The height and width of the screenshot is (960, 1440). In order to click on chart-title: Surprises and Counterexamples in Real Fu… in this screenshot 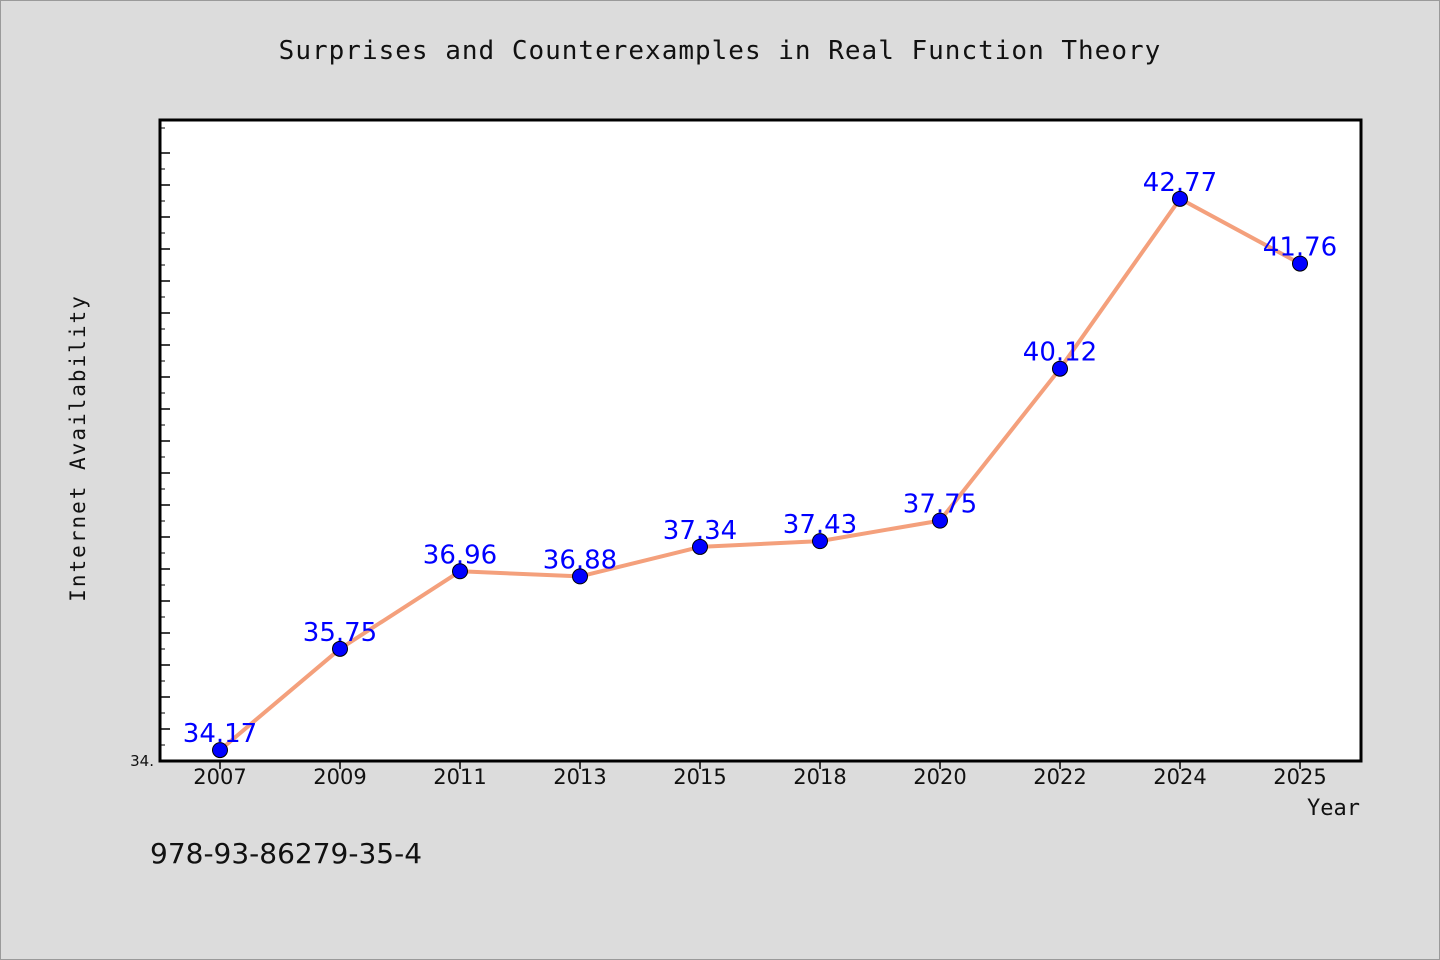, I will do `click(720, 51)`.